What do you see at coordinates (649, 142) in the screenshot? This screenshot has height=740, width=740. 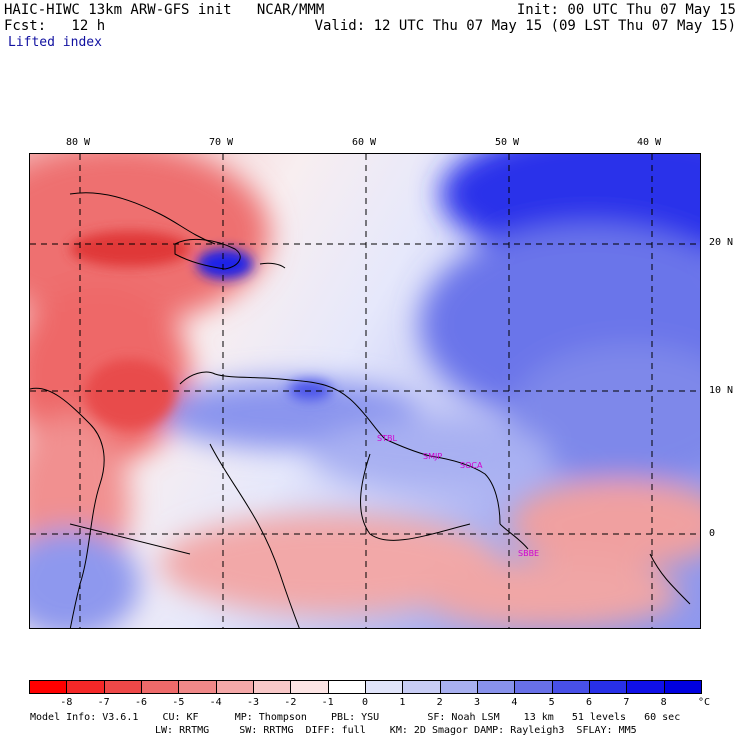 I see `lon-label-40w: 40 W` at bounding box center [649, 142].